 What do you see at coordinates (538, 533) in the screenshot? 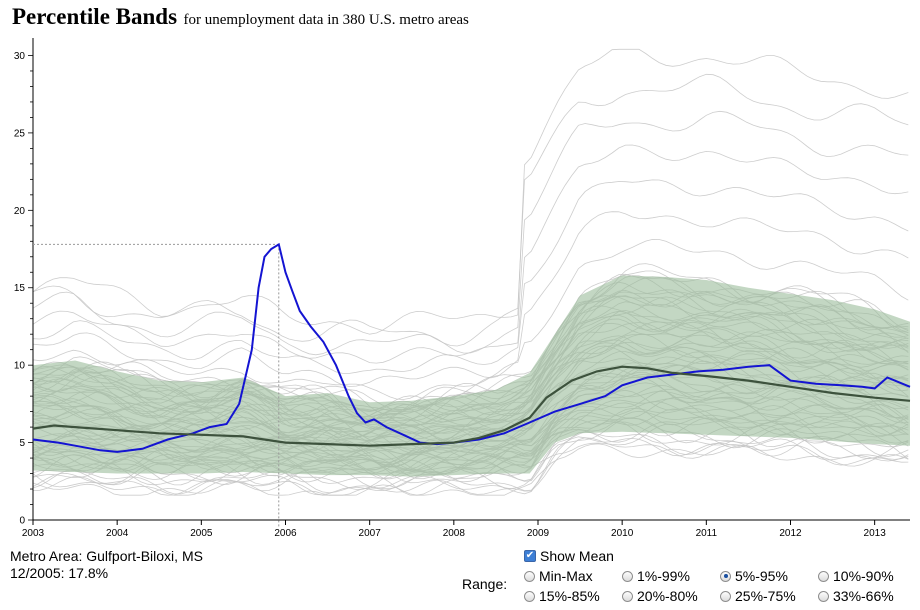
I see `x-tick-label: 2009` at bounding box center [538, 533].